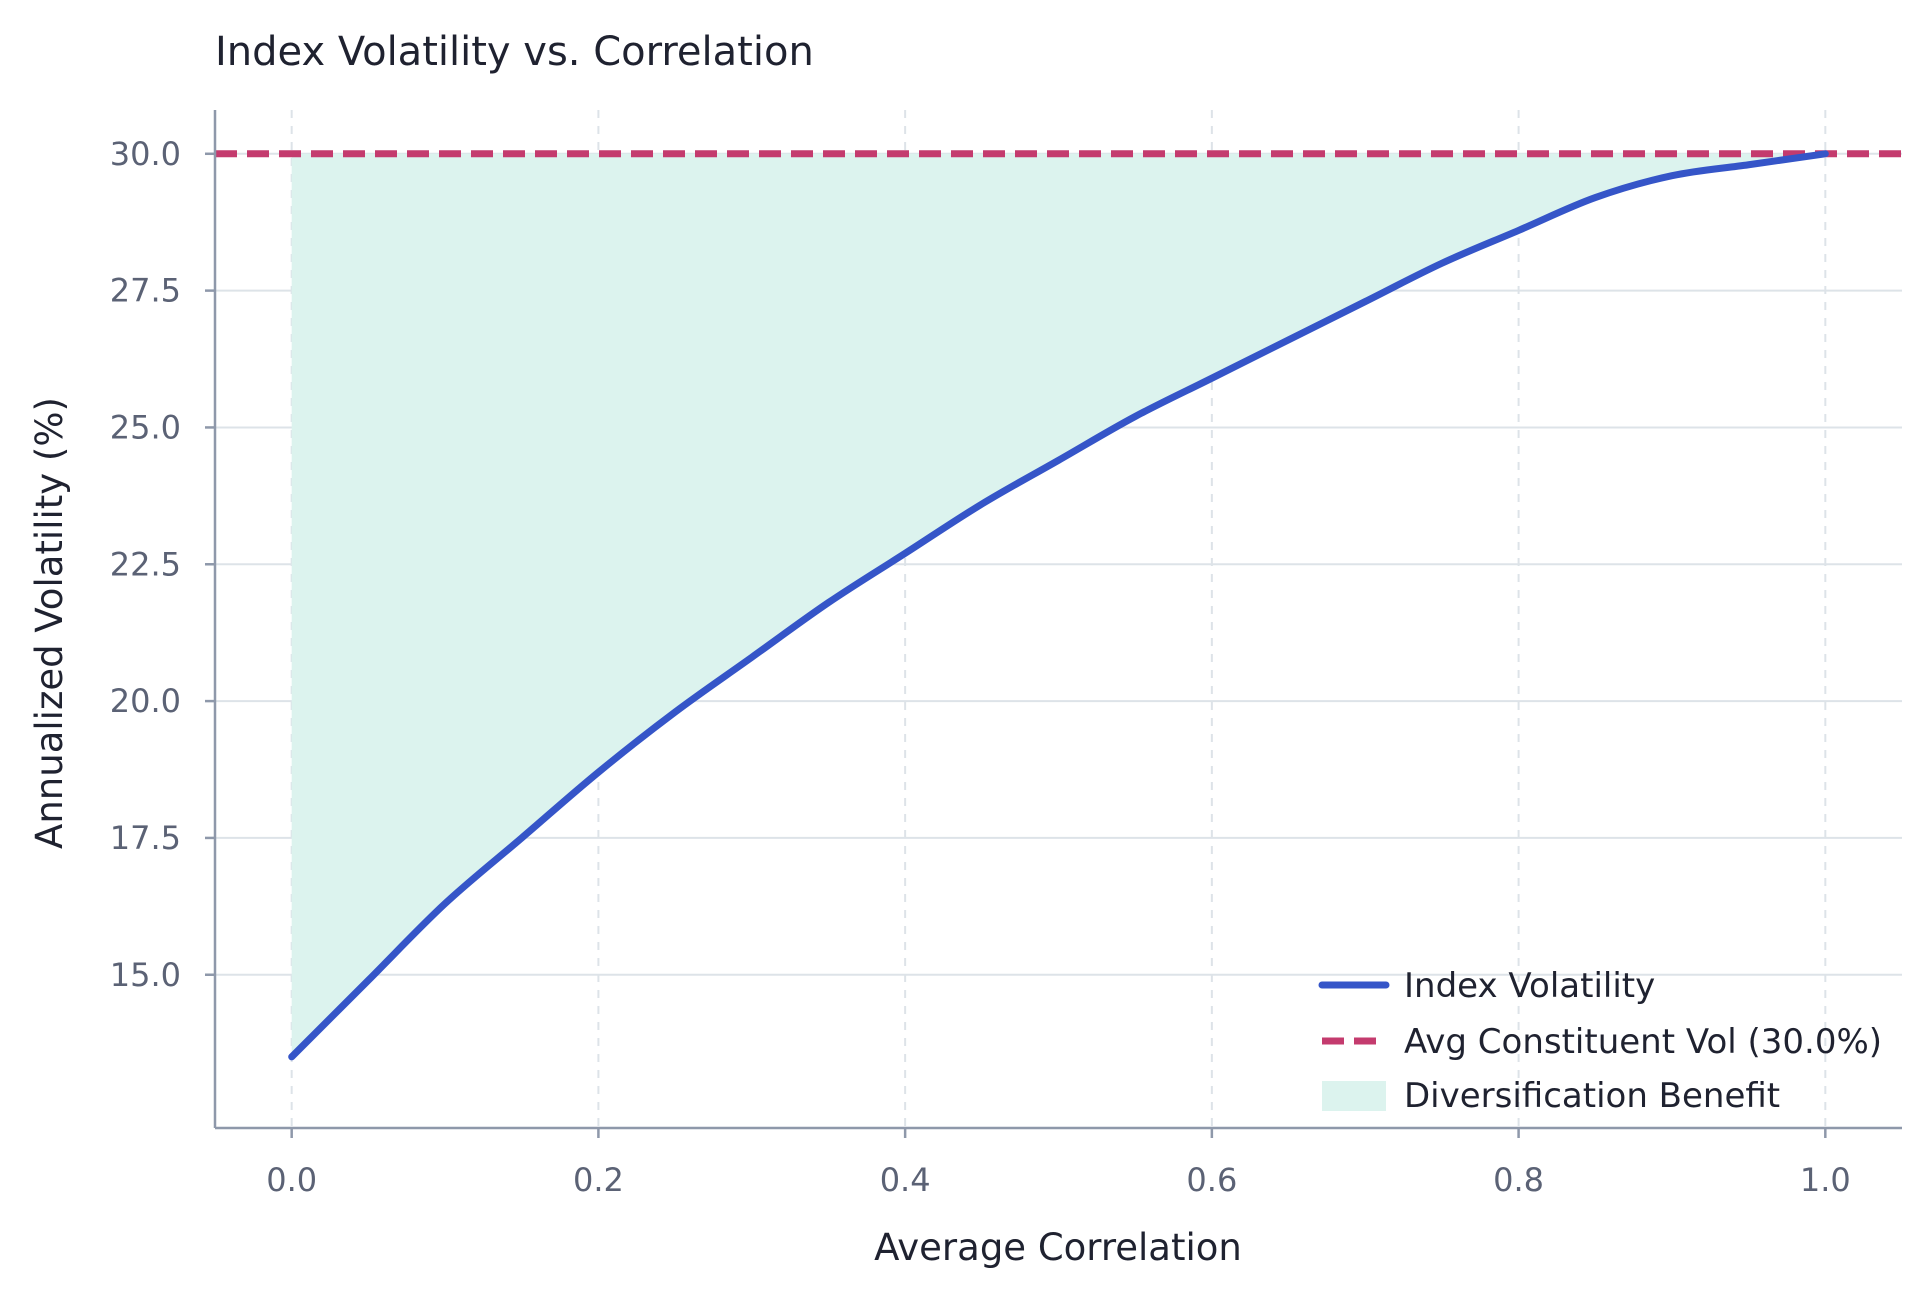 Image resolution: width=1920 pixels, height=1292 pixels. I want to click on y-tick-label: 22.5, so click(145, 564).